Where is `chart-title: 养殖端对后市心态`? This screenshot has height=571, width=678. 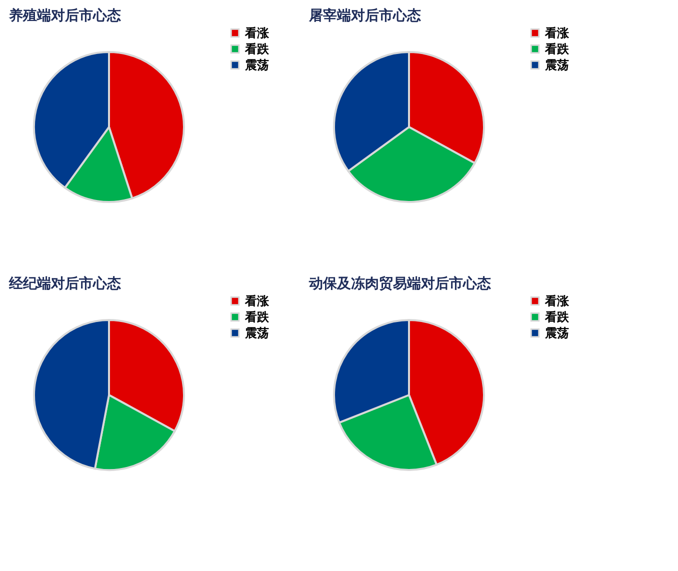
chart-title: 养殖端对后市心态 is located at coordinates (64, 15).